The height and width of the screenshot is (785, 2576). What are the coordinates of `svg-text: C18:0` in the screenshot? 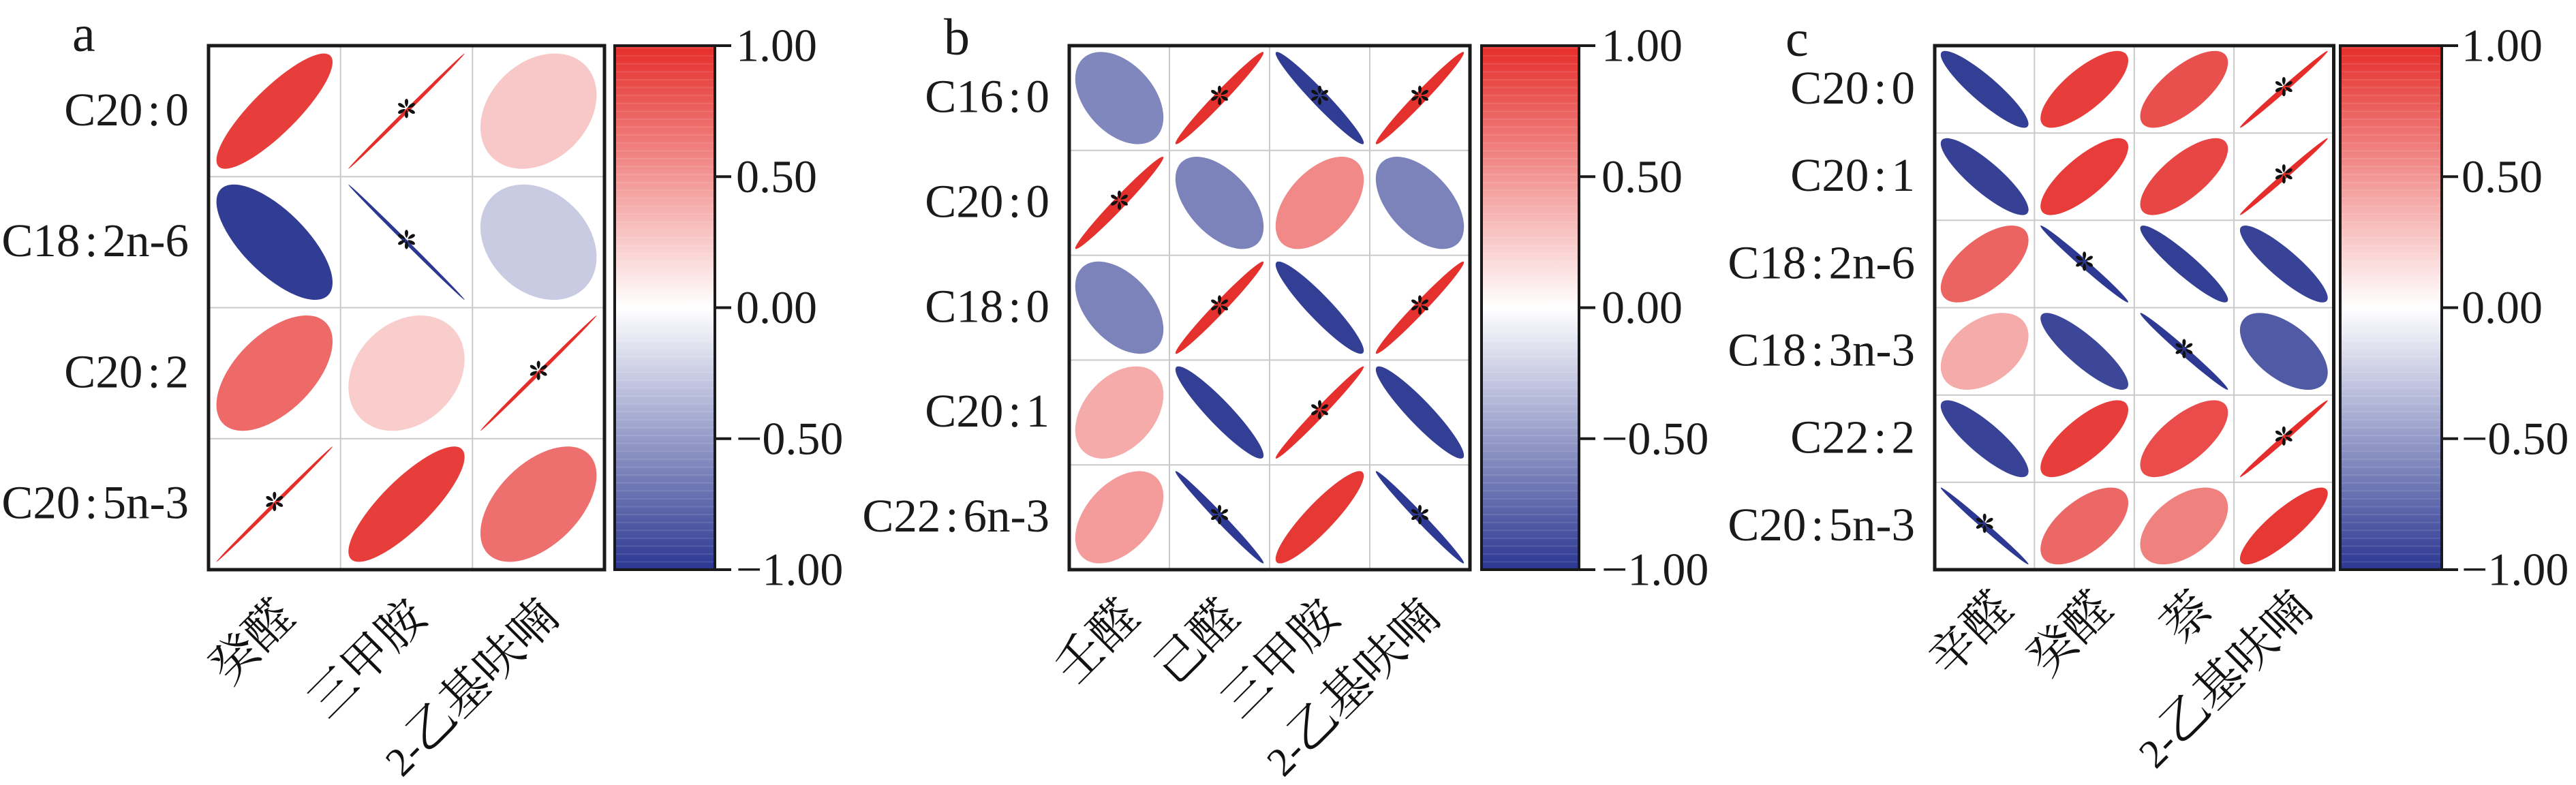 It's located at (987, 306).